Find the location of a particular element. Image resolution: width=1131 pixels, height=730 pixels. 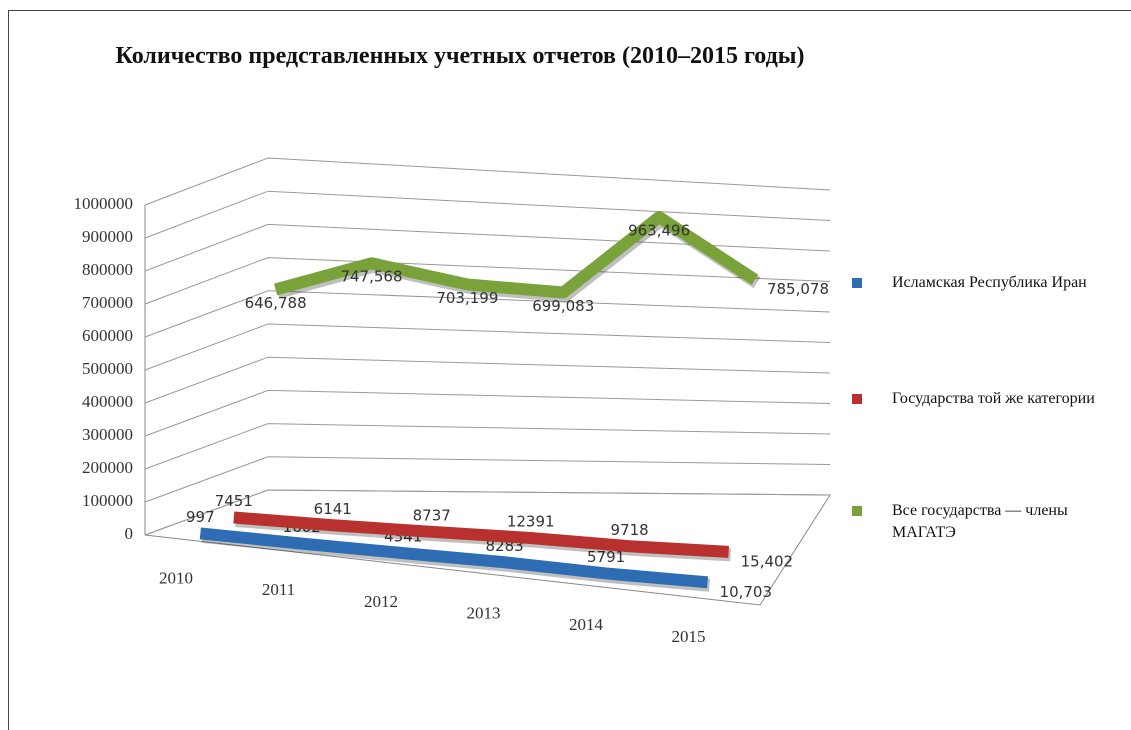

legend-label: Исламская Республика Иран is located at coordinates (989, 282).